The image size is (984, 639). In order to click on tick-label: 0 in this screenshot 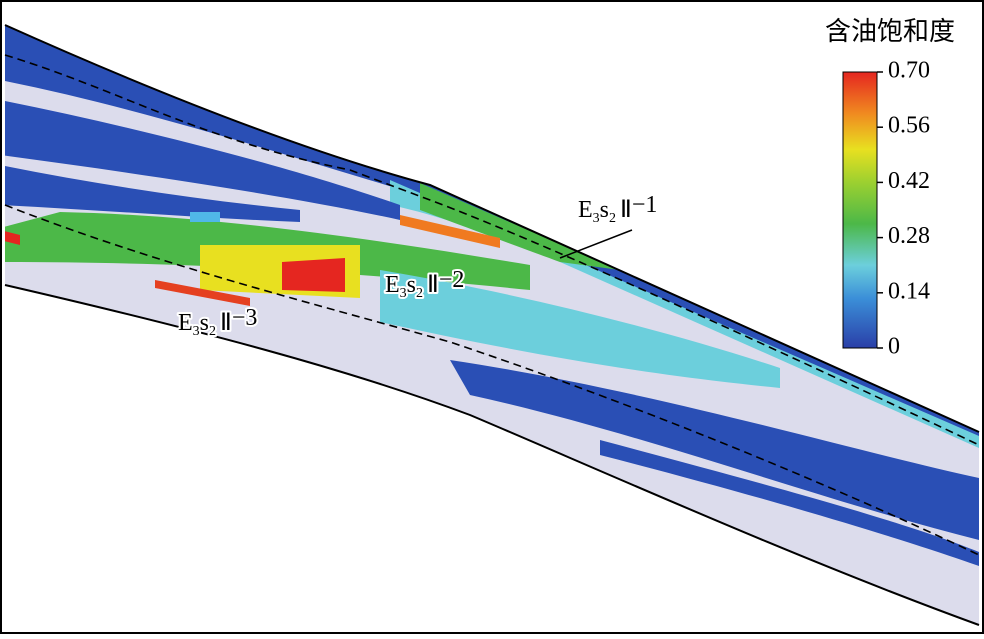, I will do `click(894, 347)`.